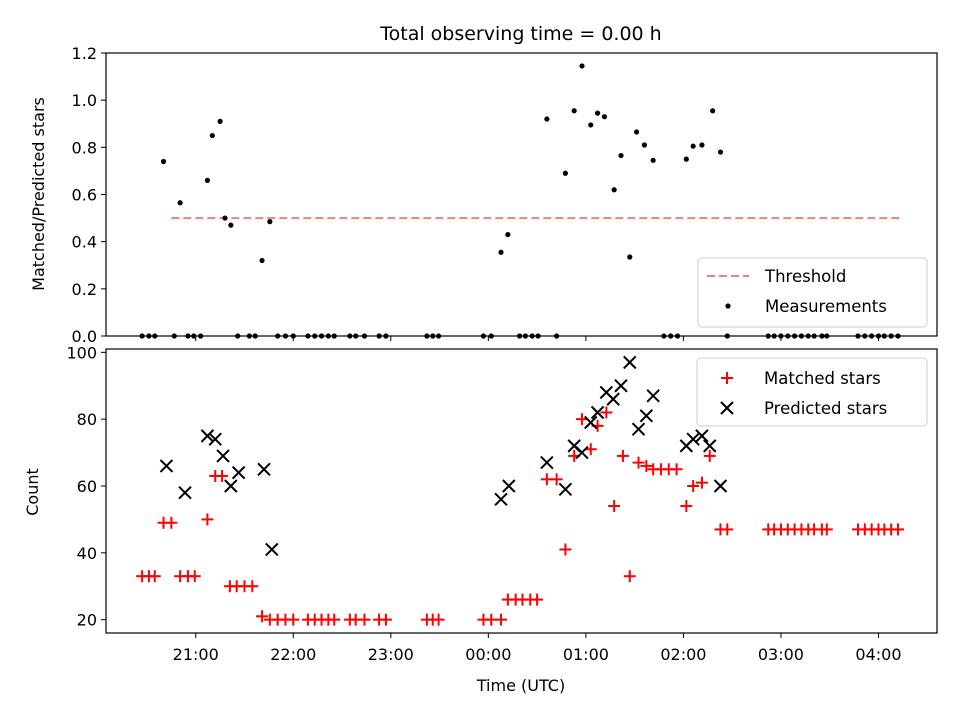 The image size is (960, 720). I want to click on chart-title: Total observing time = 0.00 h, so click(520, 34).